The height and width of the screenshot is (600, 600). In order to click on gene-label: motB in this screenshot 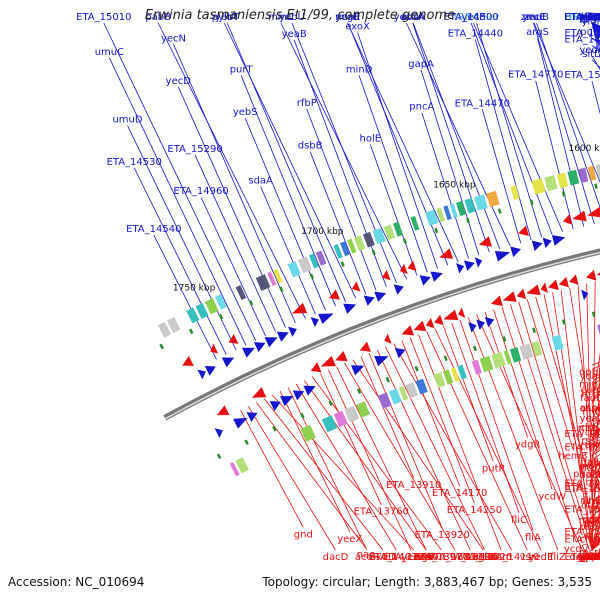, I will do `click(589, 520)`.